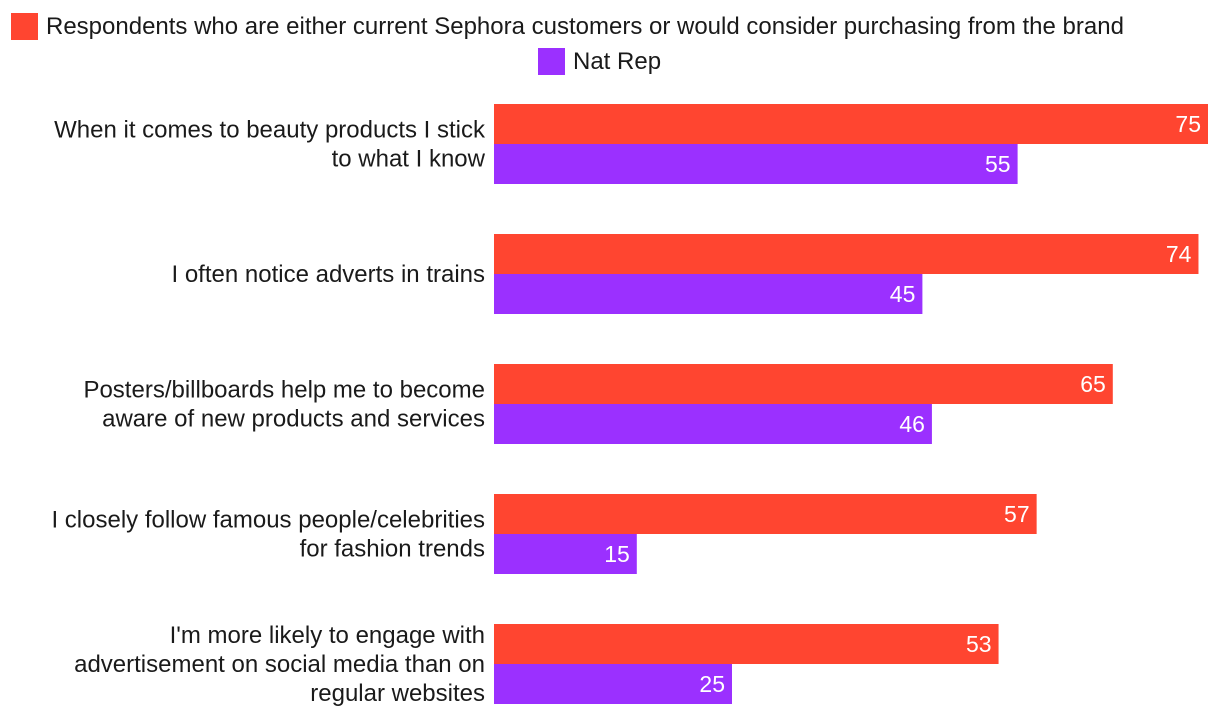 The height and width of the screenshot is (720, 1220). I want to click on legend-label-2: Nat Rep, so click(617, 61).